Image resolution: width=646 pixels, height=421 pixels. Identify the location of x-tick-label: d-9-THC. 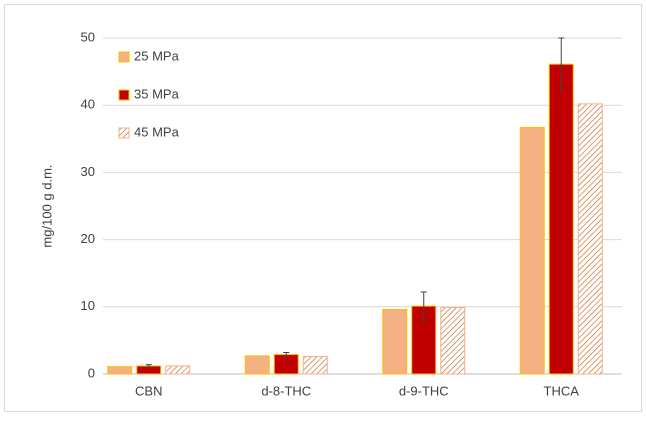
(424, 390).